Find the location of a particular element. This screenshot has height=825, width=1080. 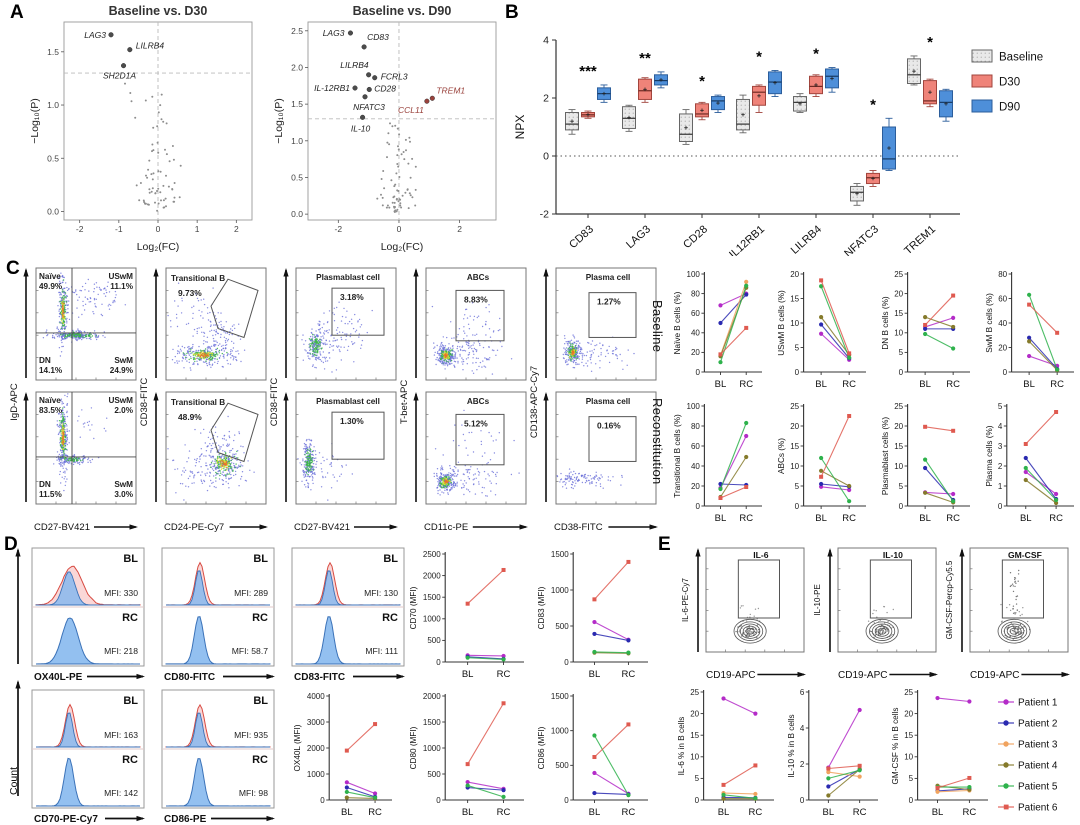

legend-label: D90 is located at coordinates (1009, 108).